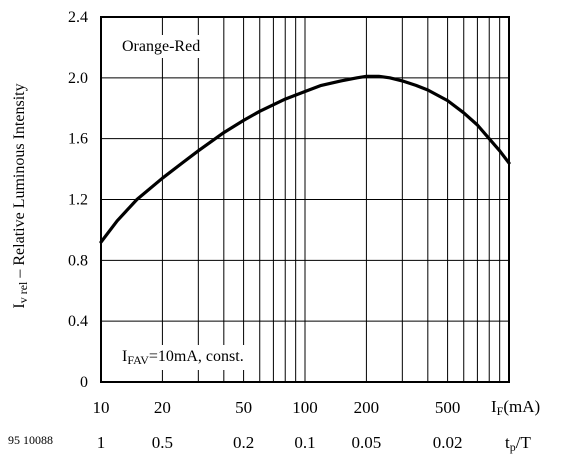 This screenshot has height=462, width=567. I want to click on y-tick-labels: 0 0.4 0.8 1.2 1.6 2.0 2.4, so click(78, 200).